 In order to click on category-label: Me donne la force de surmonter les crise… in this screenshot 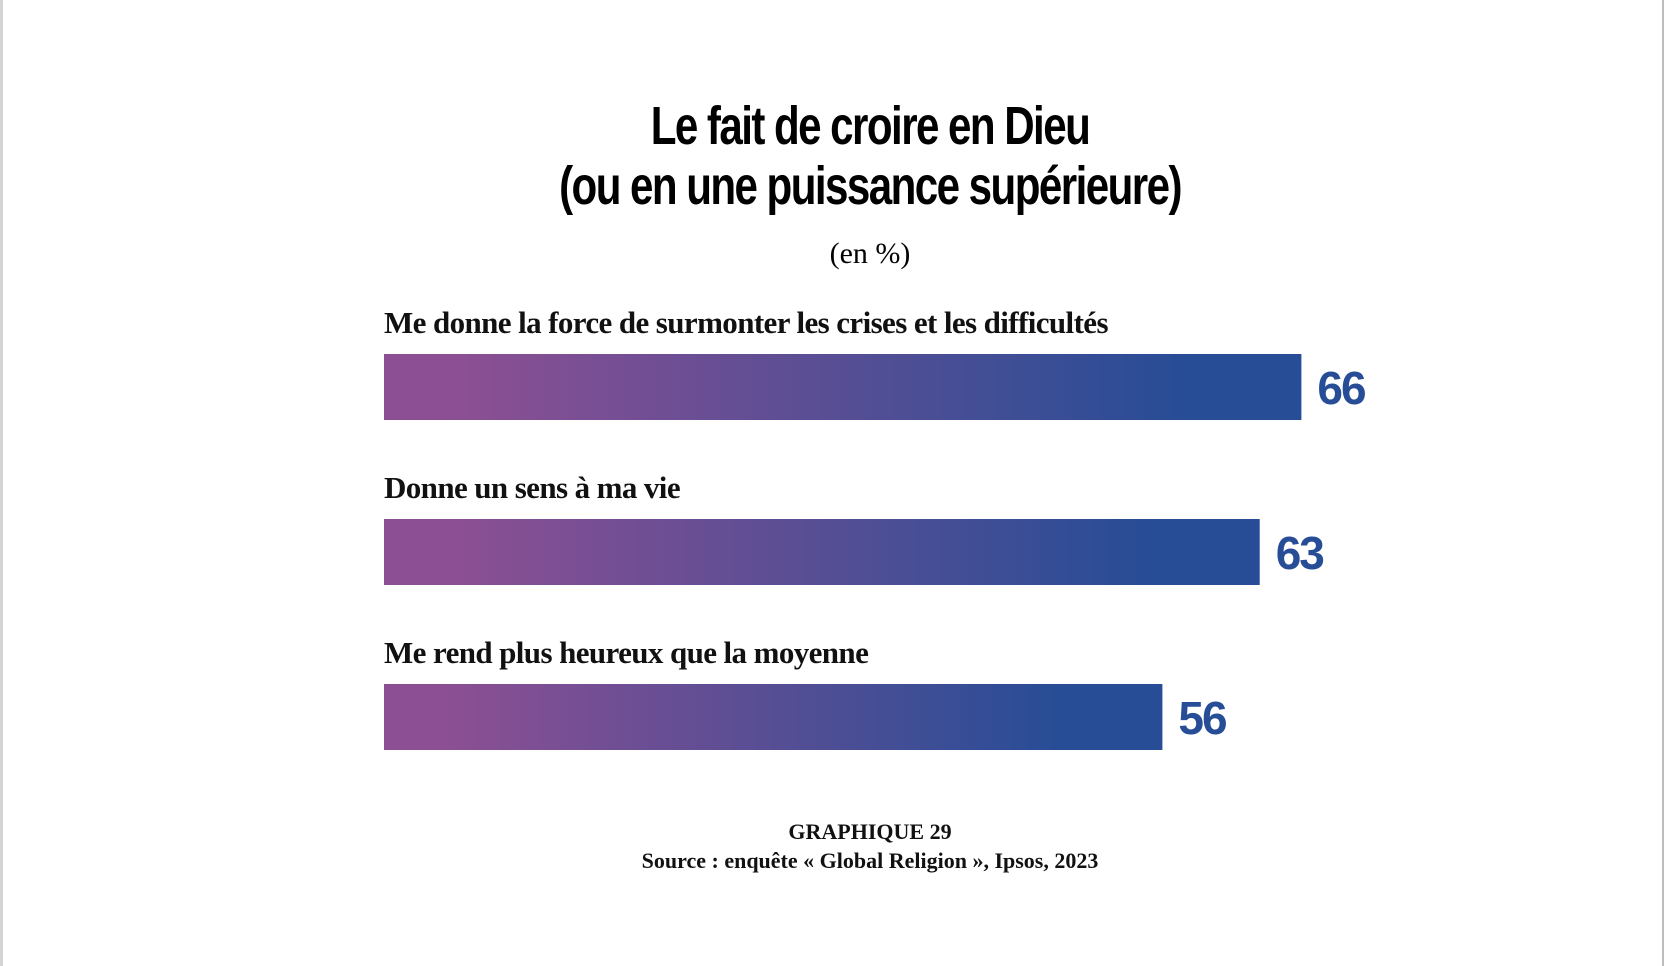, I will do `click(746, 322)`.